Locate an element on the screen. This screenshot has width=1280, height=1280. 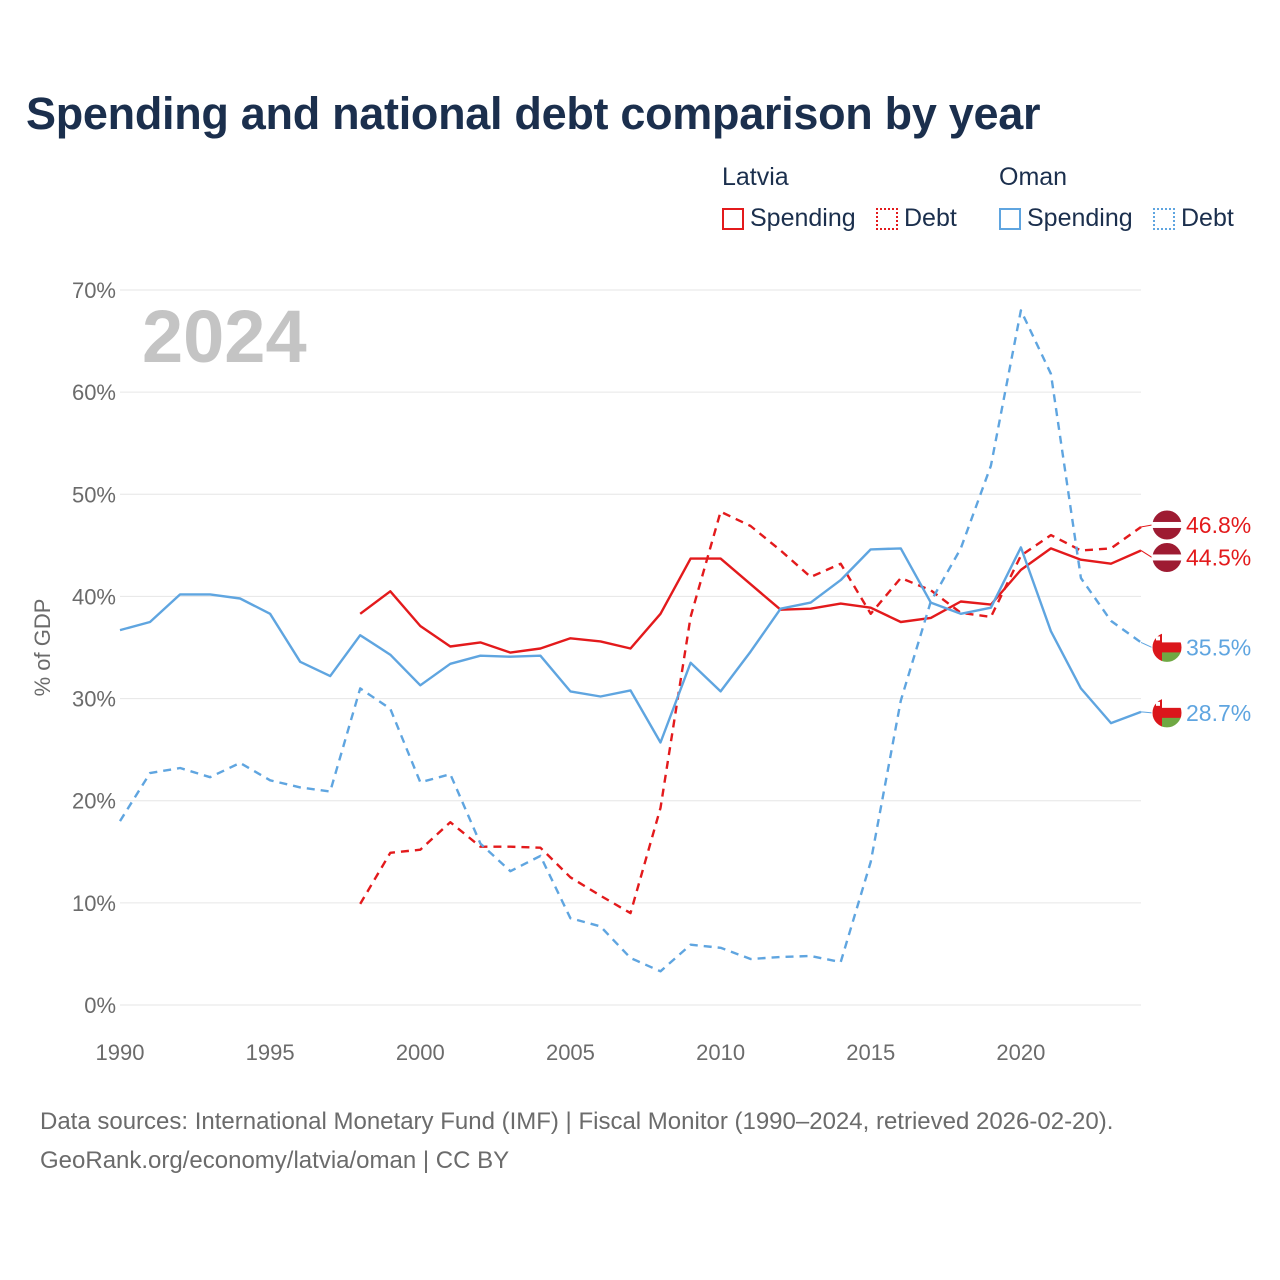
x-tick-label: 2020 is located at coordinates (1020, 1052).